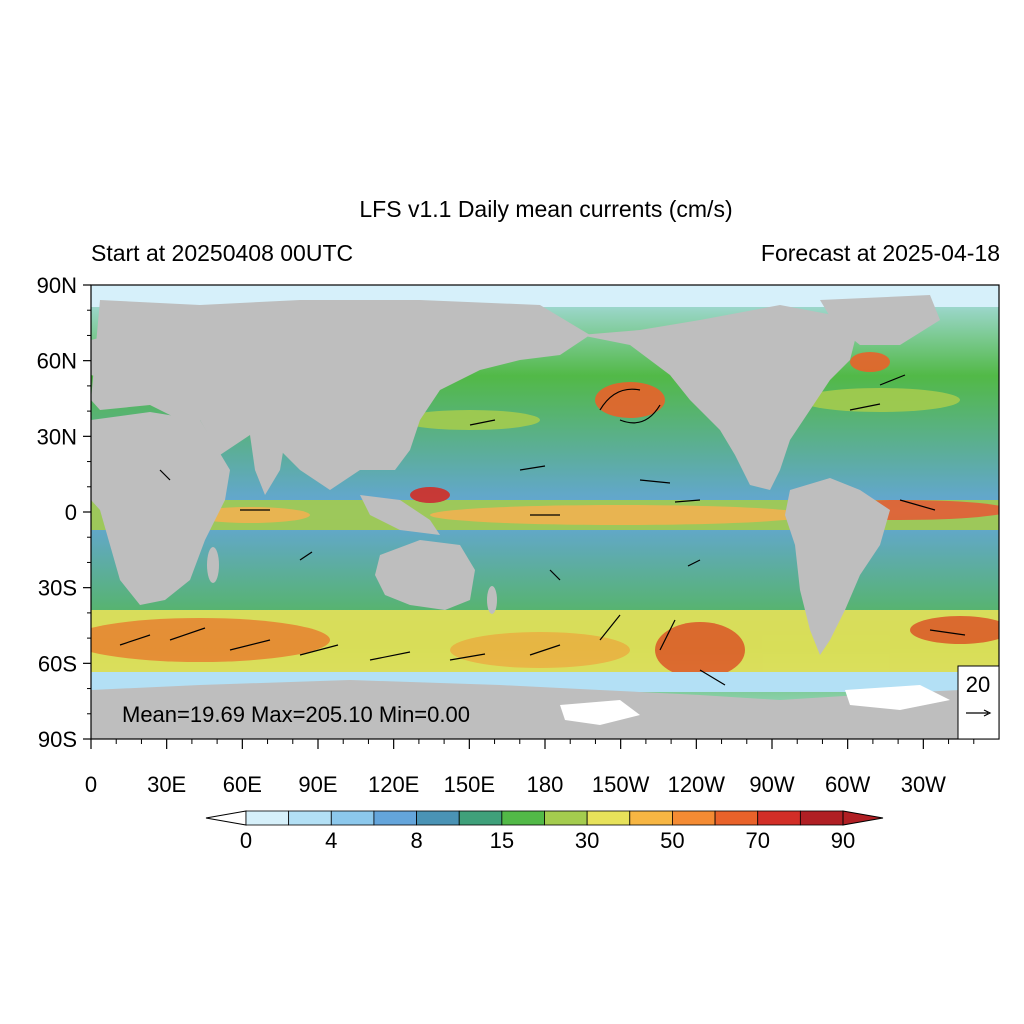 This screenshot has height=1024, width=1024. Describe the element at coordinates (64, 512) in the screenshot. I see `latitude-axis: 90N 60N 30N 0 30S 60S 90S` at that location.